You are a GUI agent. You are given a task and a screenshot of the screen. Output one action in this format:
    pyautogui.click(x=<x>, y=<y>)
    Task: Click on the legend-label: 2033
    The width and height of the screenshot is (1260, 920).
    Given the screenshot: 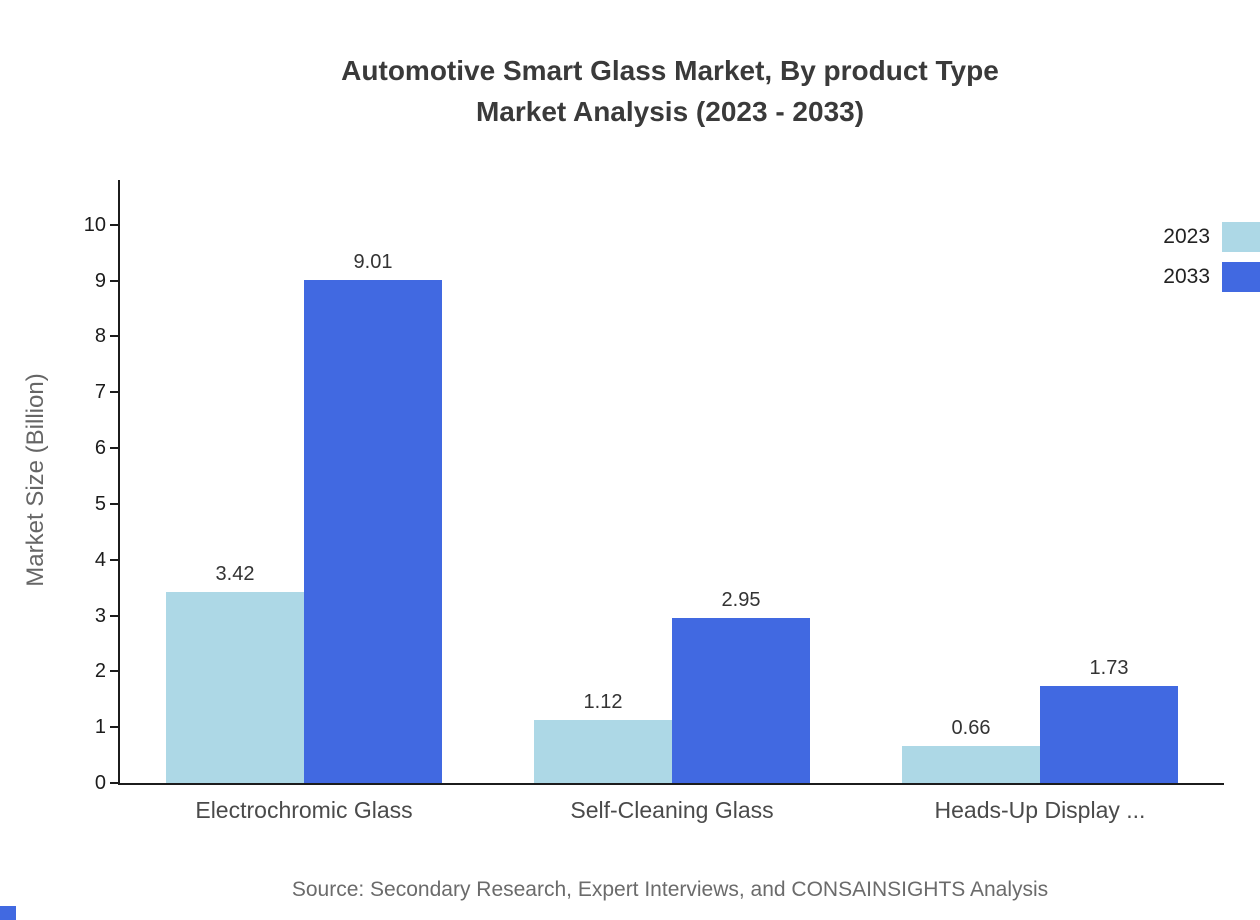 What is the action you would take?
    pyautogui.click(x=1186, y=276)
    